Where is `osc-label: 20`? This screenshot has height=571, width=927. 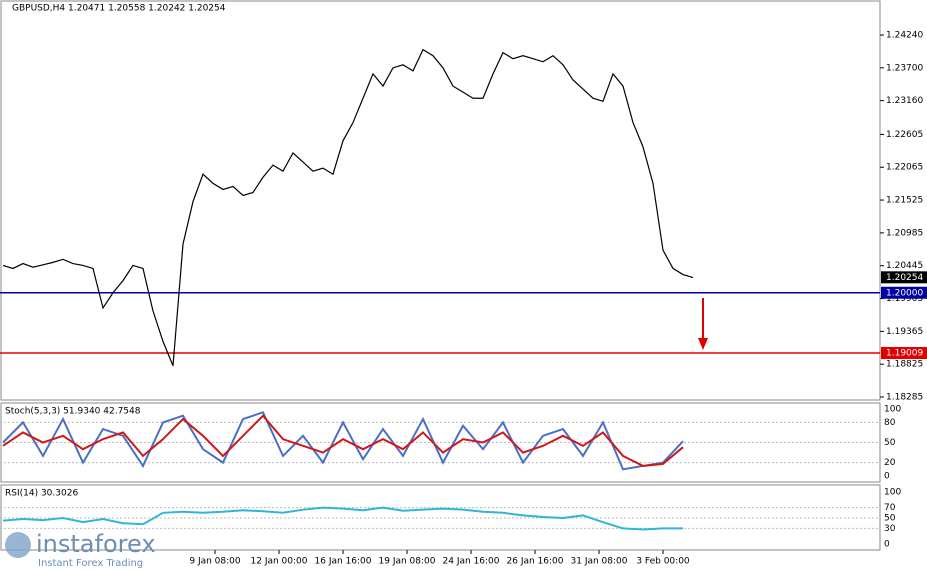
osc-label: 20 is located at coordinates (890, 463).